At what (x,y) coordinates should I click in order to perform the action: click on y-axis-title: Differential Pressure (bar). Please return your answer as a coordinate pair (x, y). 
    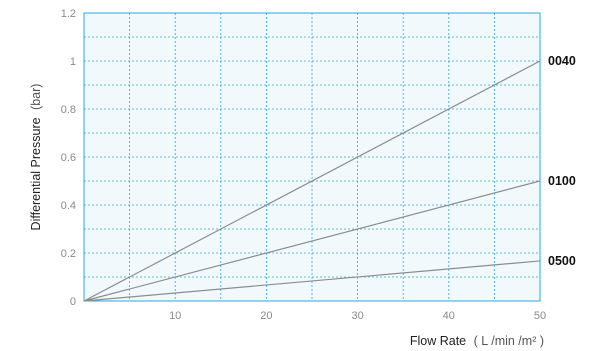
    Looking at the image, I should click on (36, 157).